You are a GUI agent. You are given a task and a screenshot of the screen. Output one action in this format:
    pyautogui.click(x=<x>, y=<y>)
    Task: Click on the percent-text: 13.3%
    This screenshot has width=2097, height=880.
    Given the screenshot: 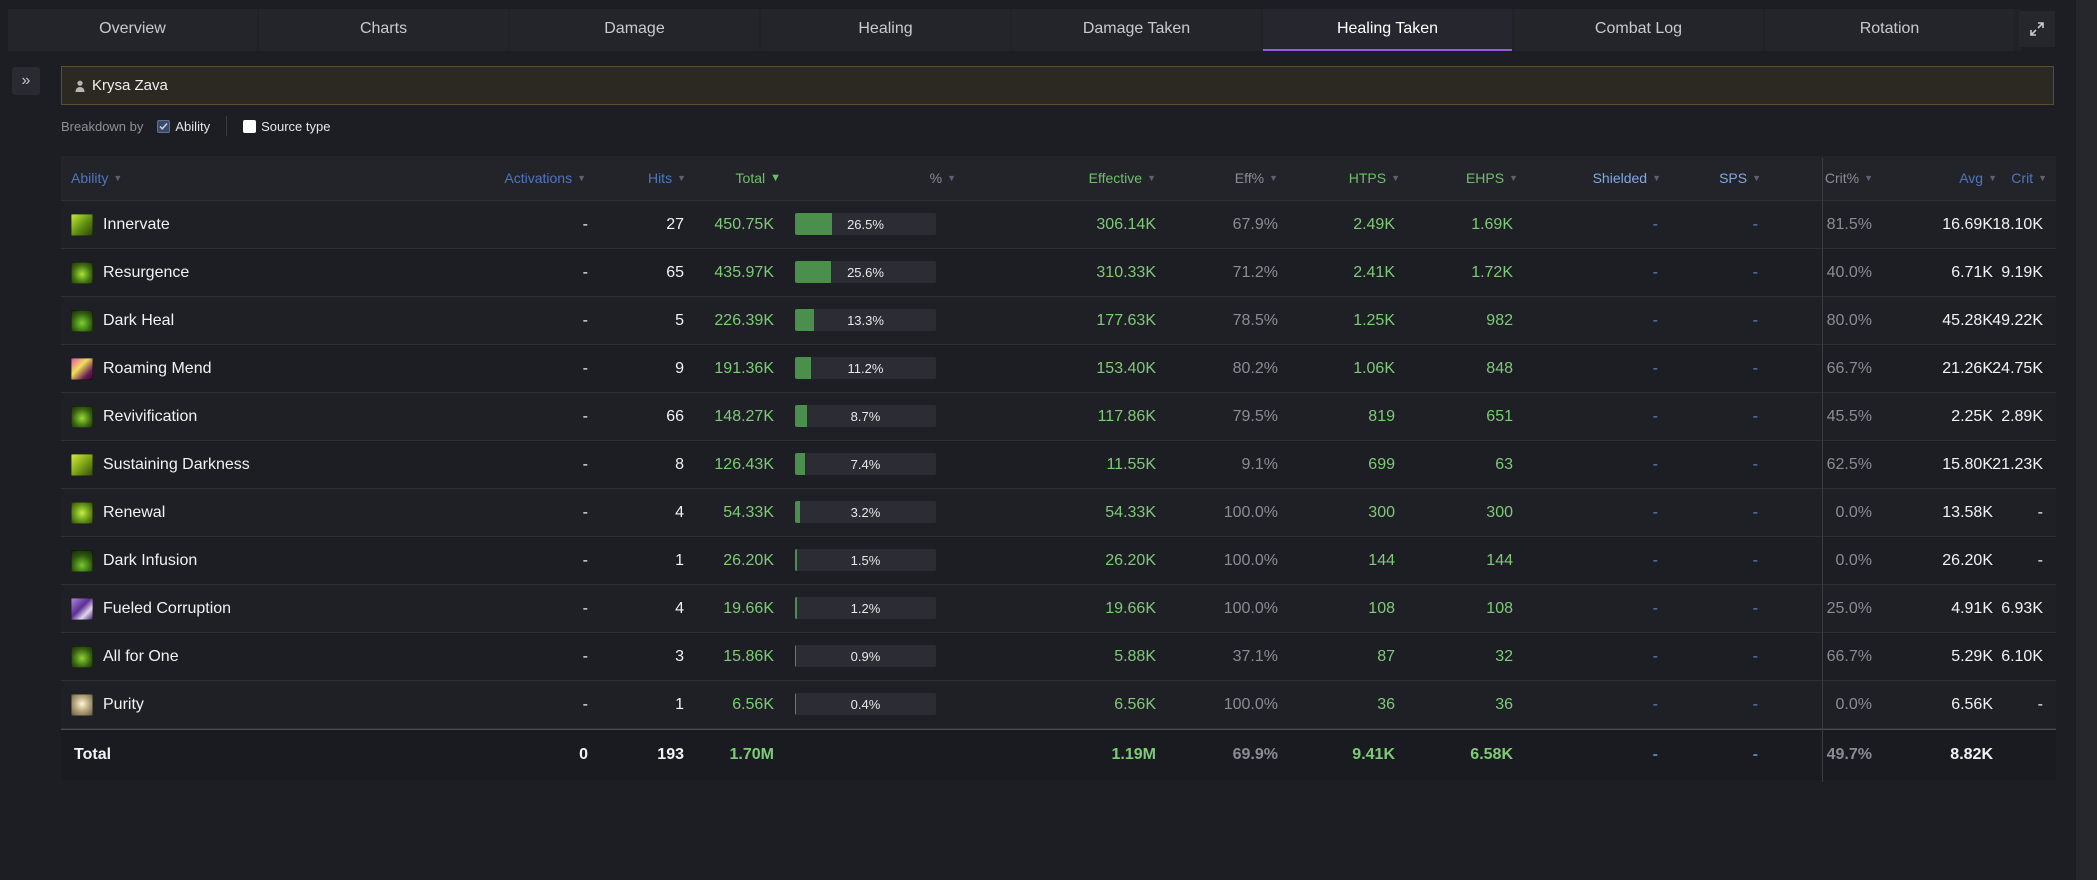 What is the action you would take?
    pyautogui.click(x=865, y=320)
    